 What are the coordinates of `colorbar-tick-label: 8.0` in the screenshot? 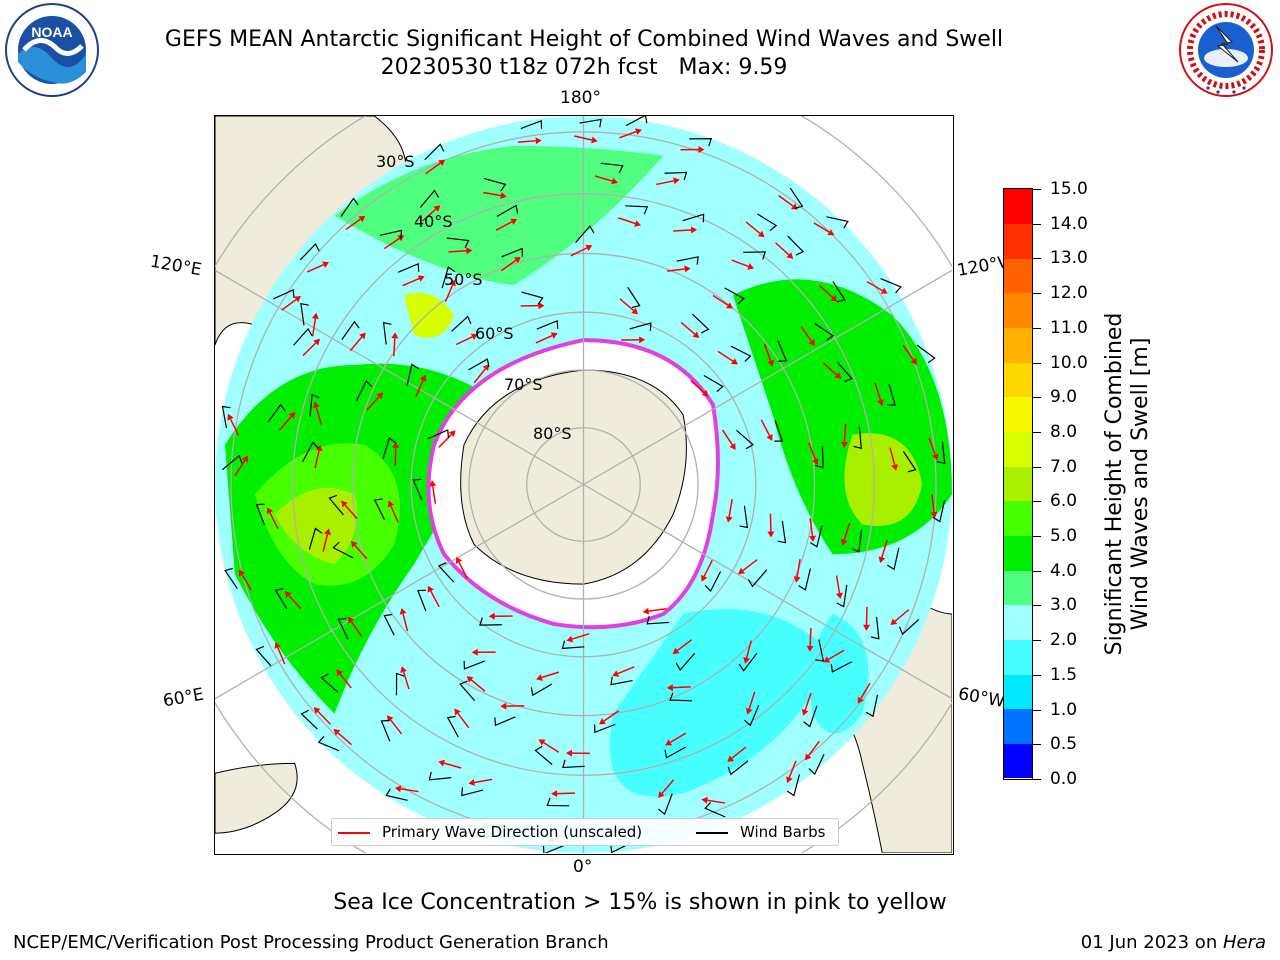 It's located at (1064, 431).